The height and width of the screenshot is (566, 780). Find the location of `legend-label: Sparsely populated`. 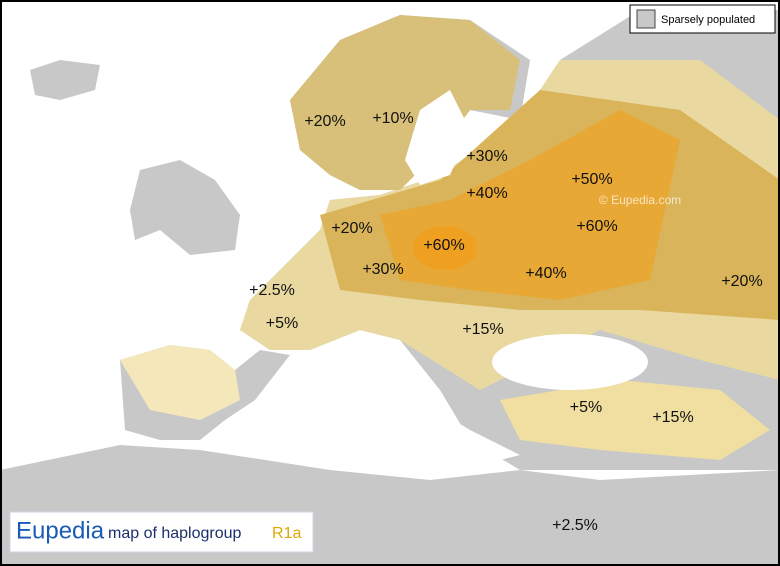

legend-label: Sparsely populated is located at coordinates (708, 20).